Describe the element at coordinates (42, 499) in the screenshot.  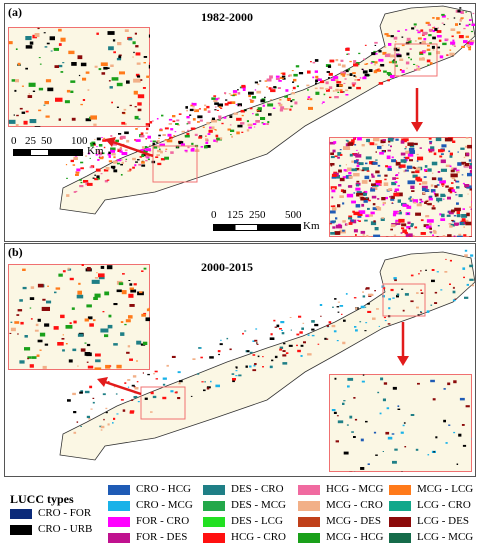
I see `legend-title: LUCC types` at that location.